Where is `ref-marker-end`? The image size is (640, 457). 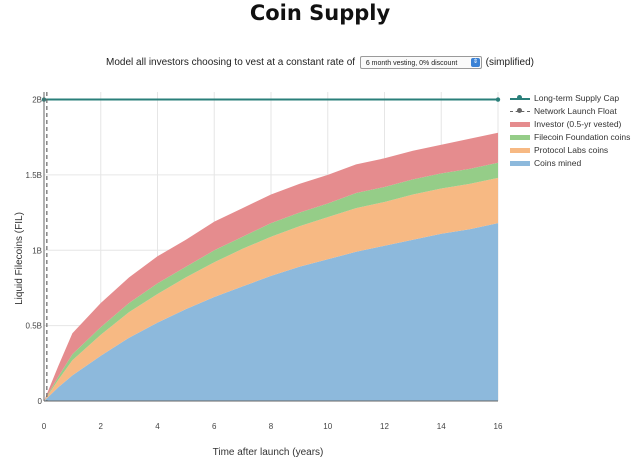
ref-marker-end is located at coordinates (498, 99).